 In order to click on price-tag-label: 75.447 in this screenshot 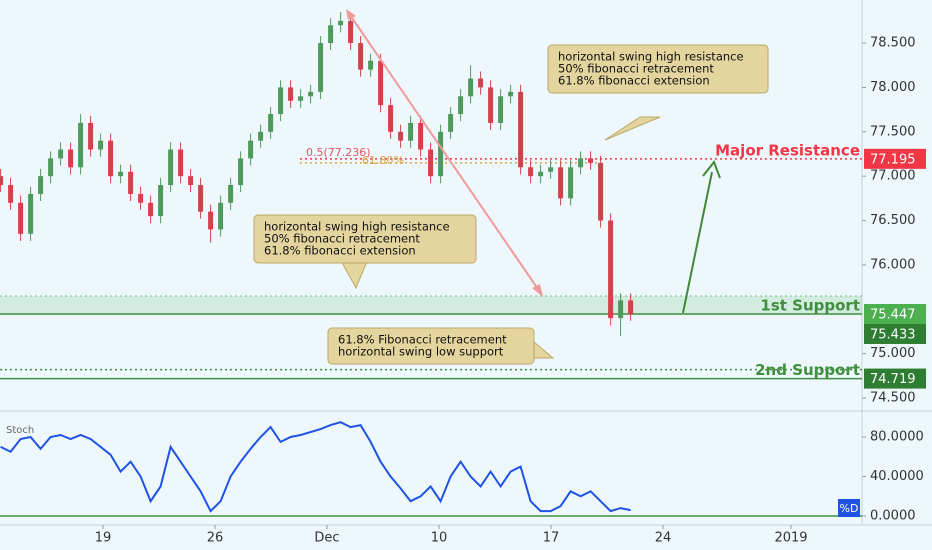, I will do `click(893, 314)`.